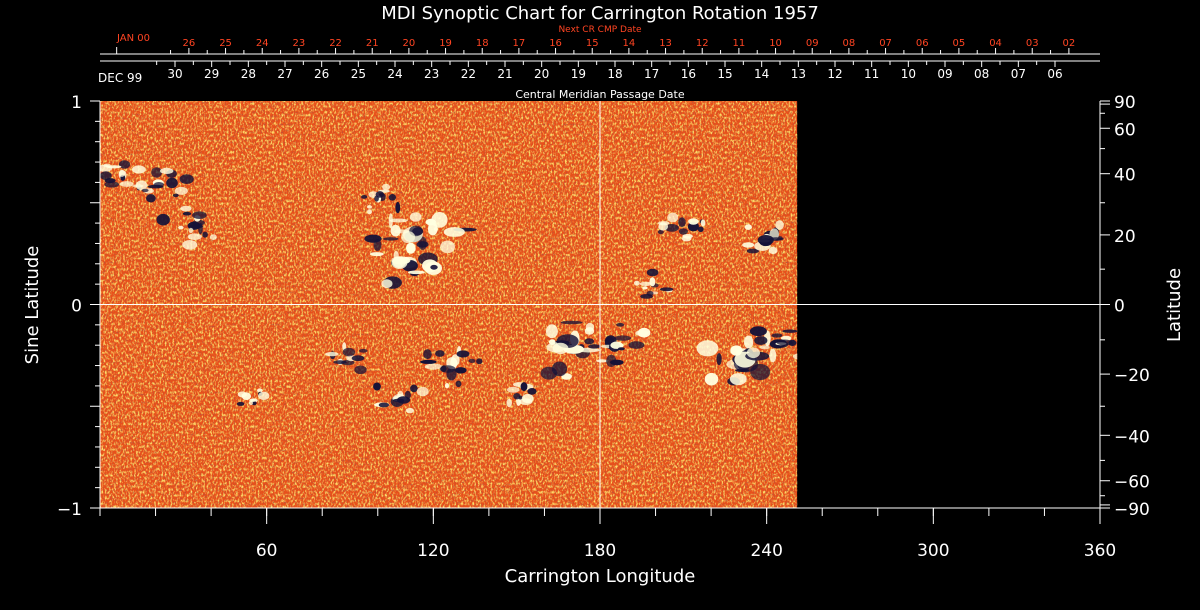 This screenshot has height=610, width=1200. What do you see at coordinates (468, 74) in the screenshot?
I see `cmp-date-label: 22` at bounding box center [468, 74].